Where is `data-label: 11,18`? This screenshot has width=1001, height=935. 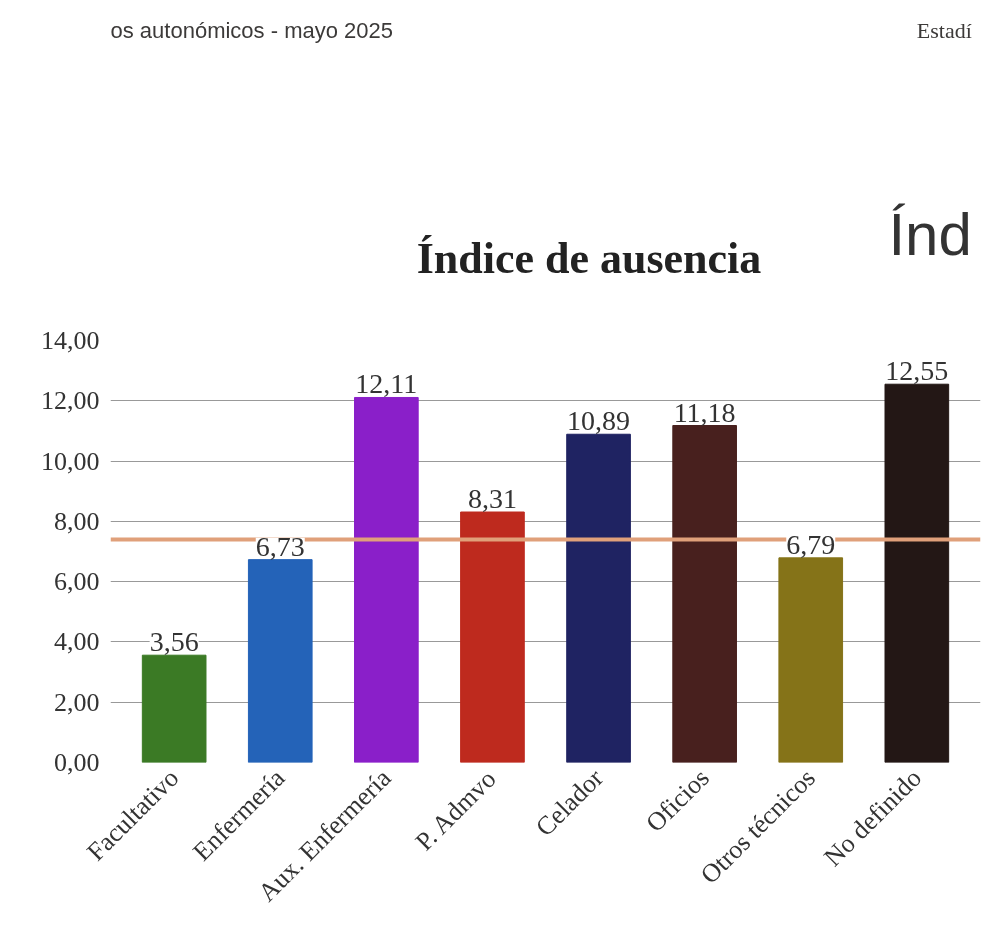
data-label: 11,18 is located at coordinates (704, 412).